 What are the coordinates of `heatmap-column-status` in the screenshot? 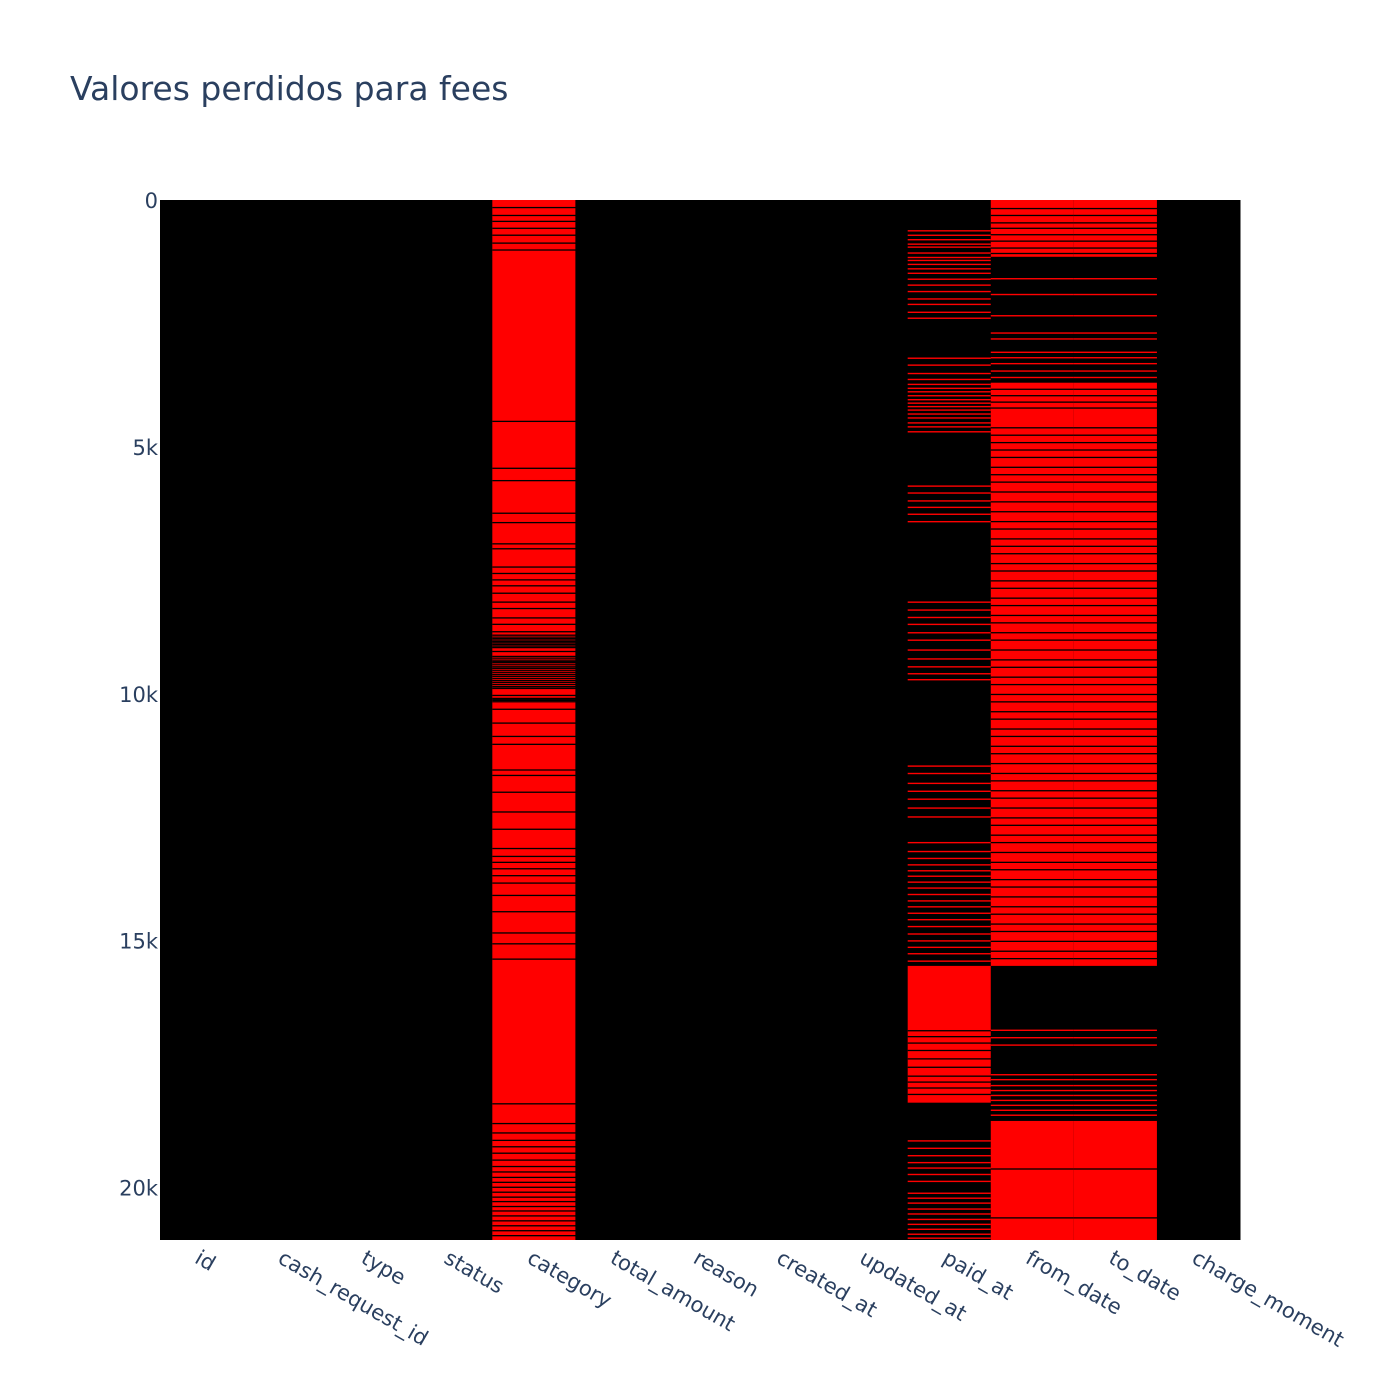 It's located at (451, 720).